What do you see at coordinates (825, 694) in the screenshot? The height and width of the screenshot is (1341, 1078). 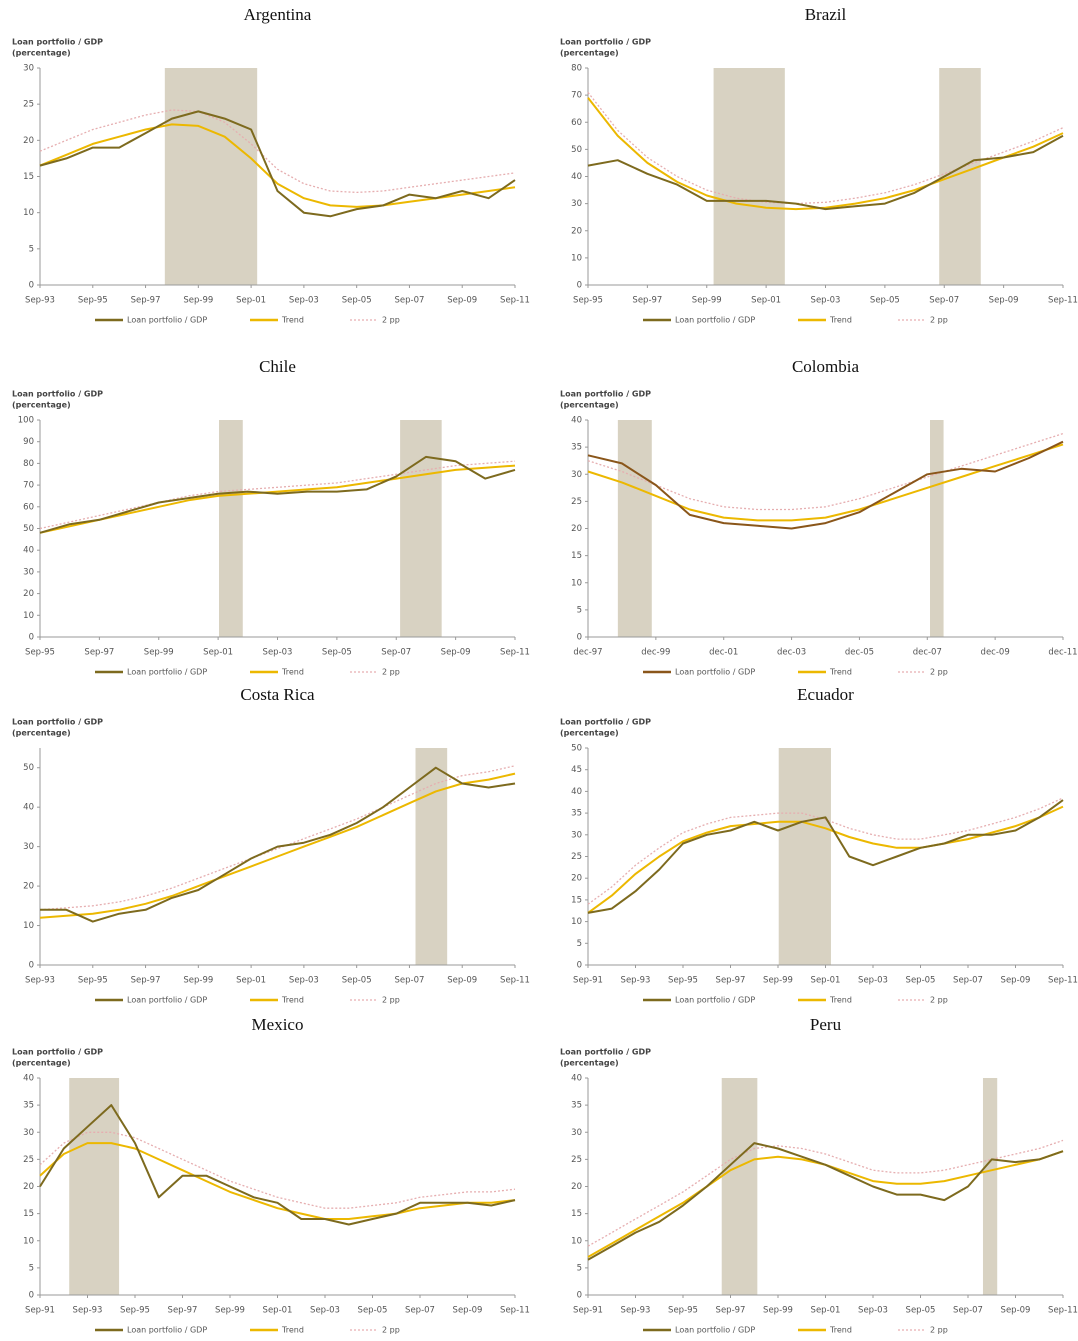 I see `chart-title: Ecuador` at bounding box center [825, 694].